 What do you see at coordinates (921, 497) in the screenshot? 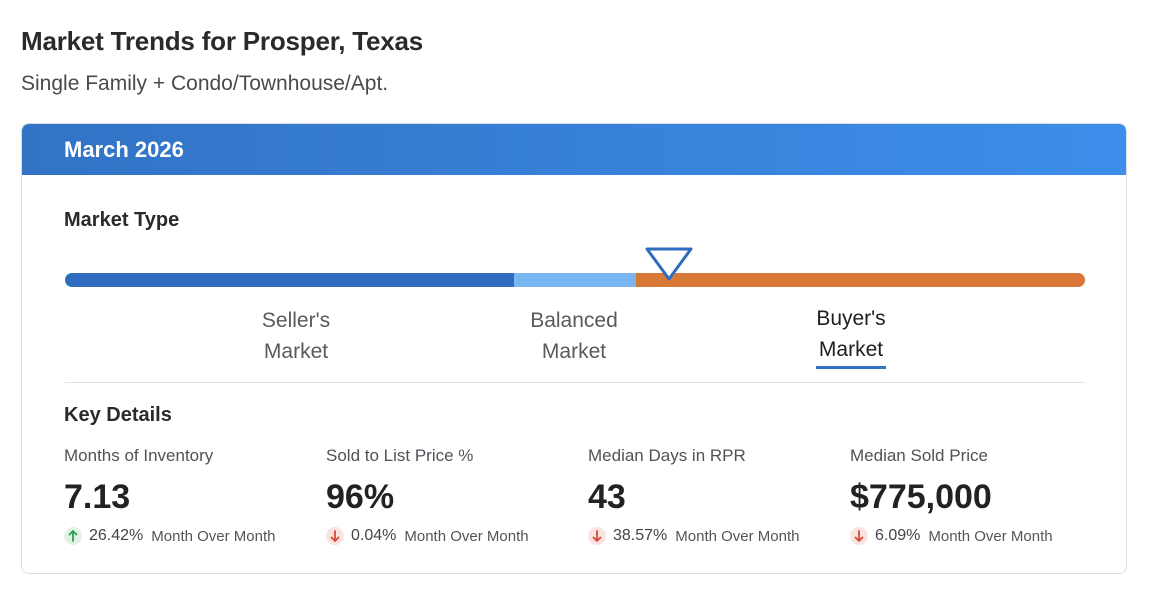
I see `metric-value: $775,000` at bounding box center [921, 497].